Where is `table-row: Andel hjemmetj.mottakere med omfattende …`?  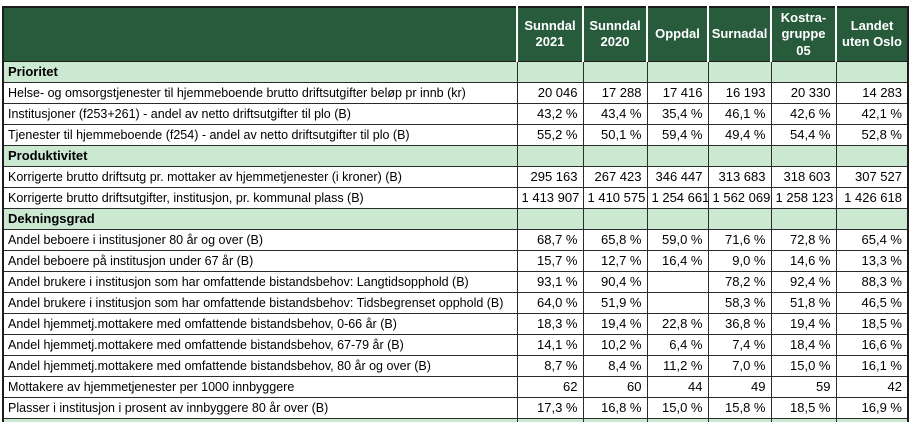
table-row: Andel hjemmetj.mottakere med omfattende … is located at coordinates (455, 365).